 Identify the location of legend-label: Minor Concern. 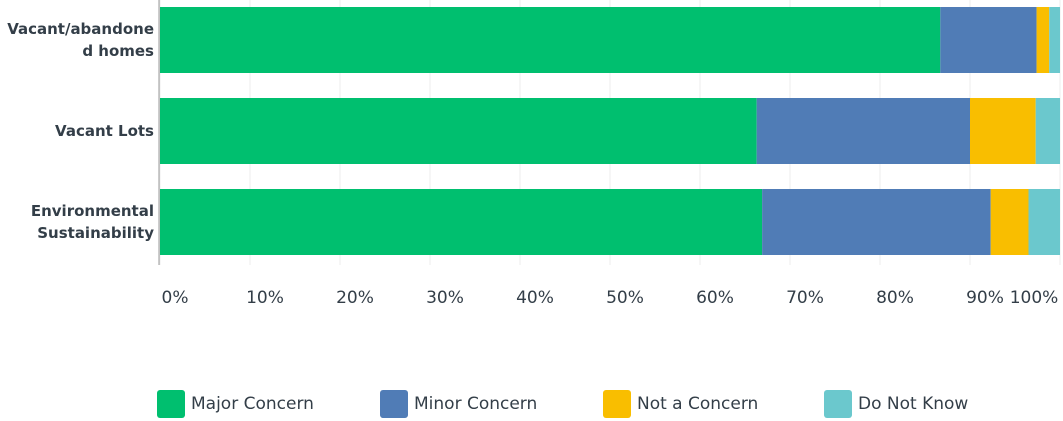
(475, 404).